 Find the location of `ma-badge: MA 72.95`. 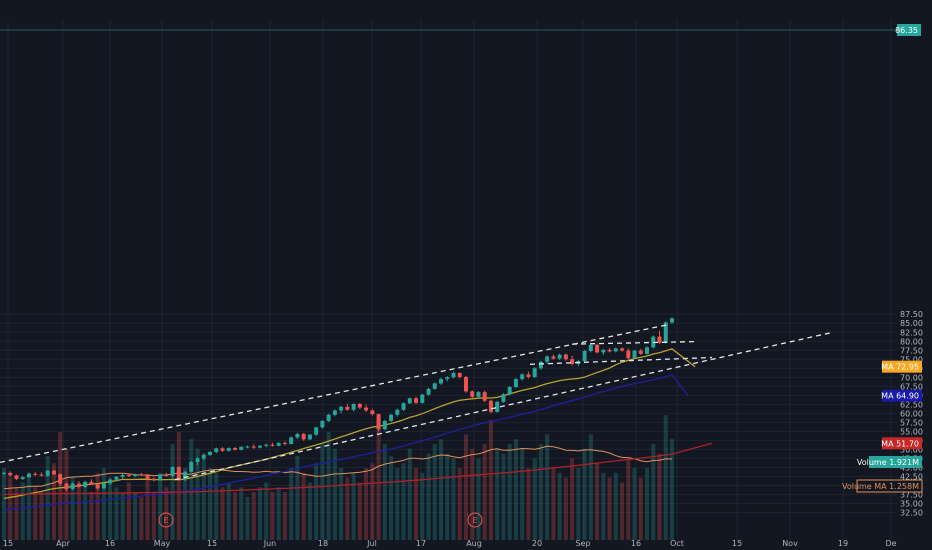

ma-badge: MA 72.95 is located at coordinates (901, 366).